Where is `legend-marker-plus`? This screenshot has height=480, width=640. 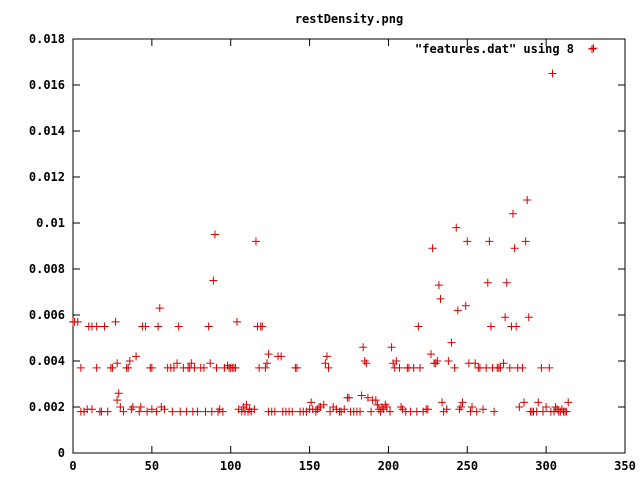
legend-marker-plus is located at coordinates (592, 49).